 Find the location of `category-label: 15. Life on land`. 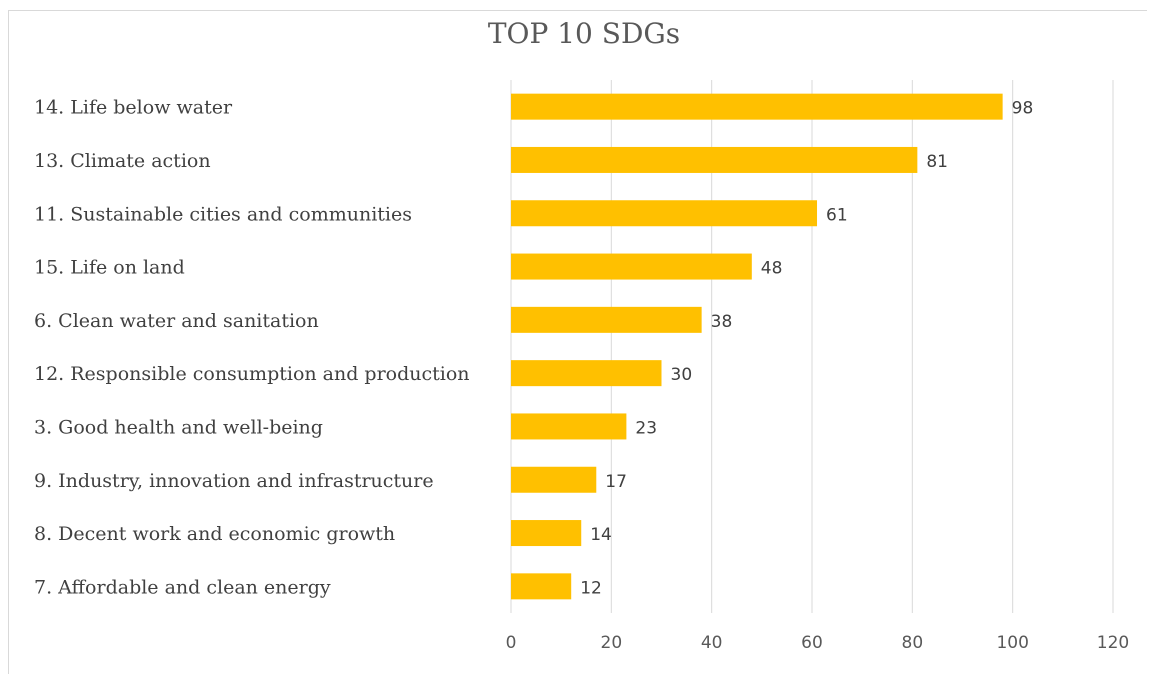

category-label: 15. Life on land is located at coordinates (109, 268).